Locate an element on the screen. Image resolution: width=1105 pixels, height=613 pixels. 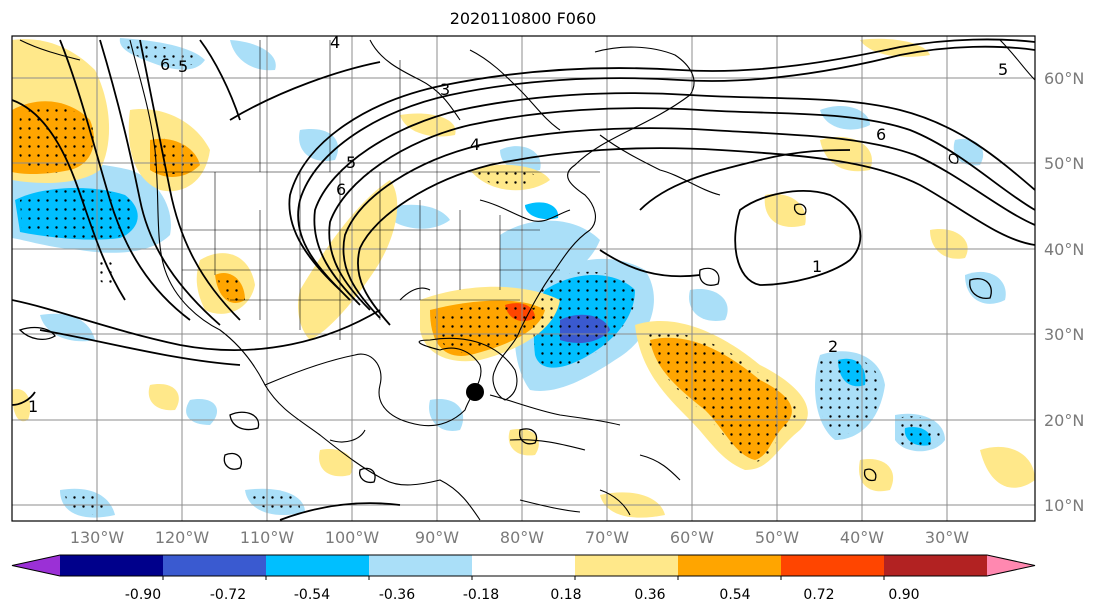
lon-label: 60°W is located at coordinates (692, 537).